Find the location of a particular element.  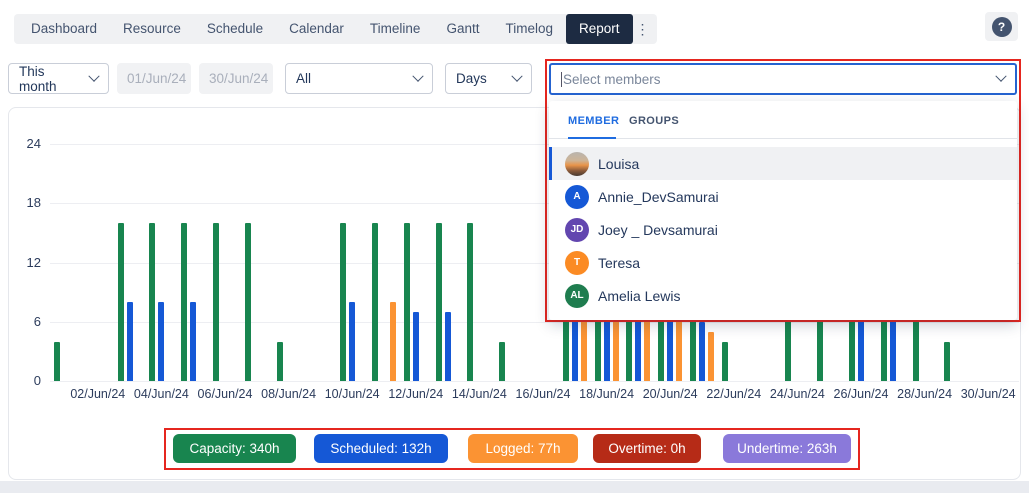

bar-scheduled-day4 is located at coordinates (161, 341).